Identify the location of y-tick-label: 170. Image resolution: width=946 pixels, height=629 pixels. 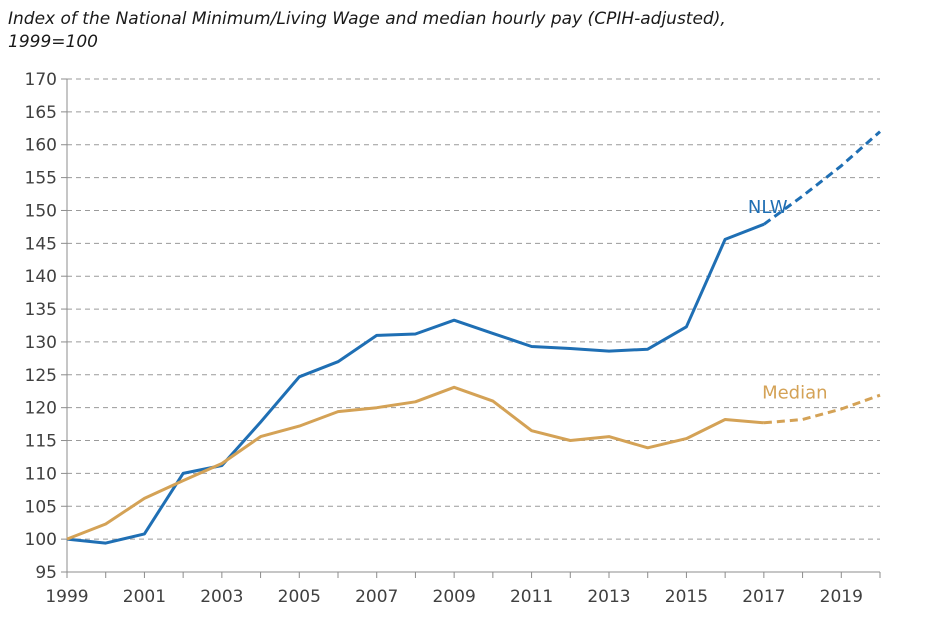
(41, 80).